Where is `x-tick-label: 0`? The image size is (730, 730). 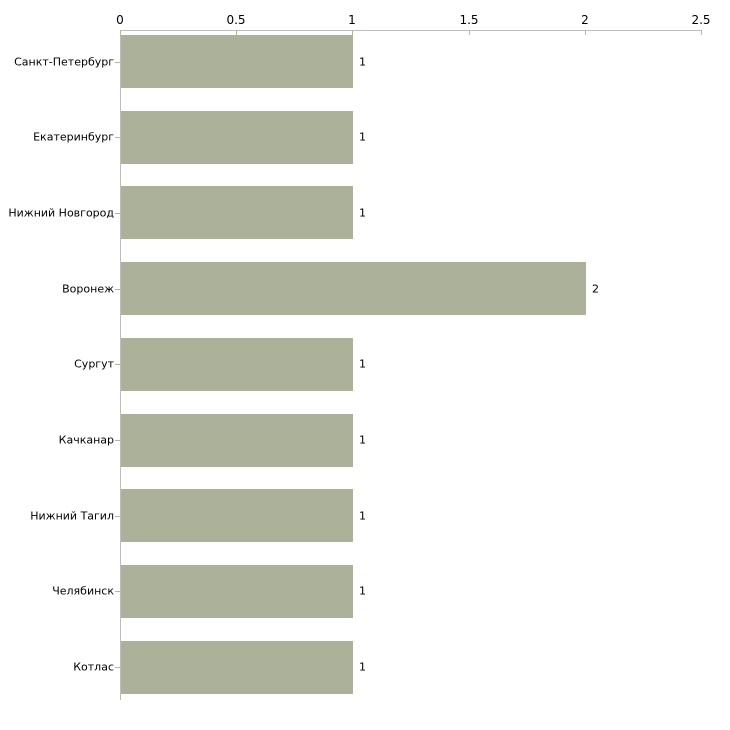
x-tick-label: 0 is located at coordinates (120, 20).